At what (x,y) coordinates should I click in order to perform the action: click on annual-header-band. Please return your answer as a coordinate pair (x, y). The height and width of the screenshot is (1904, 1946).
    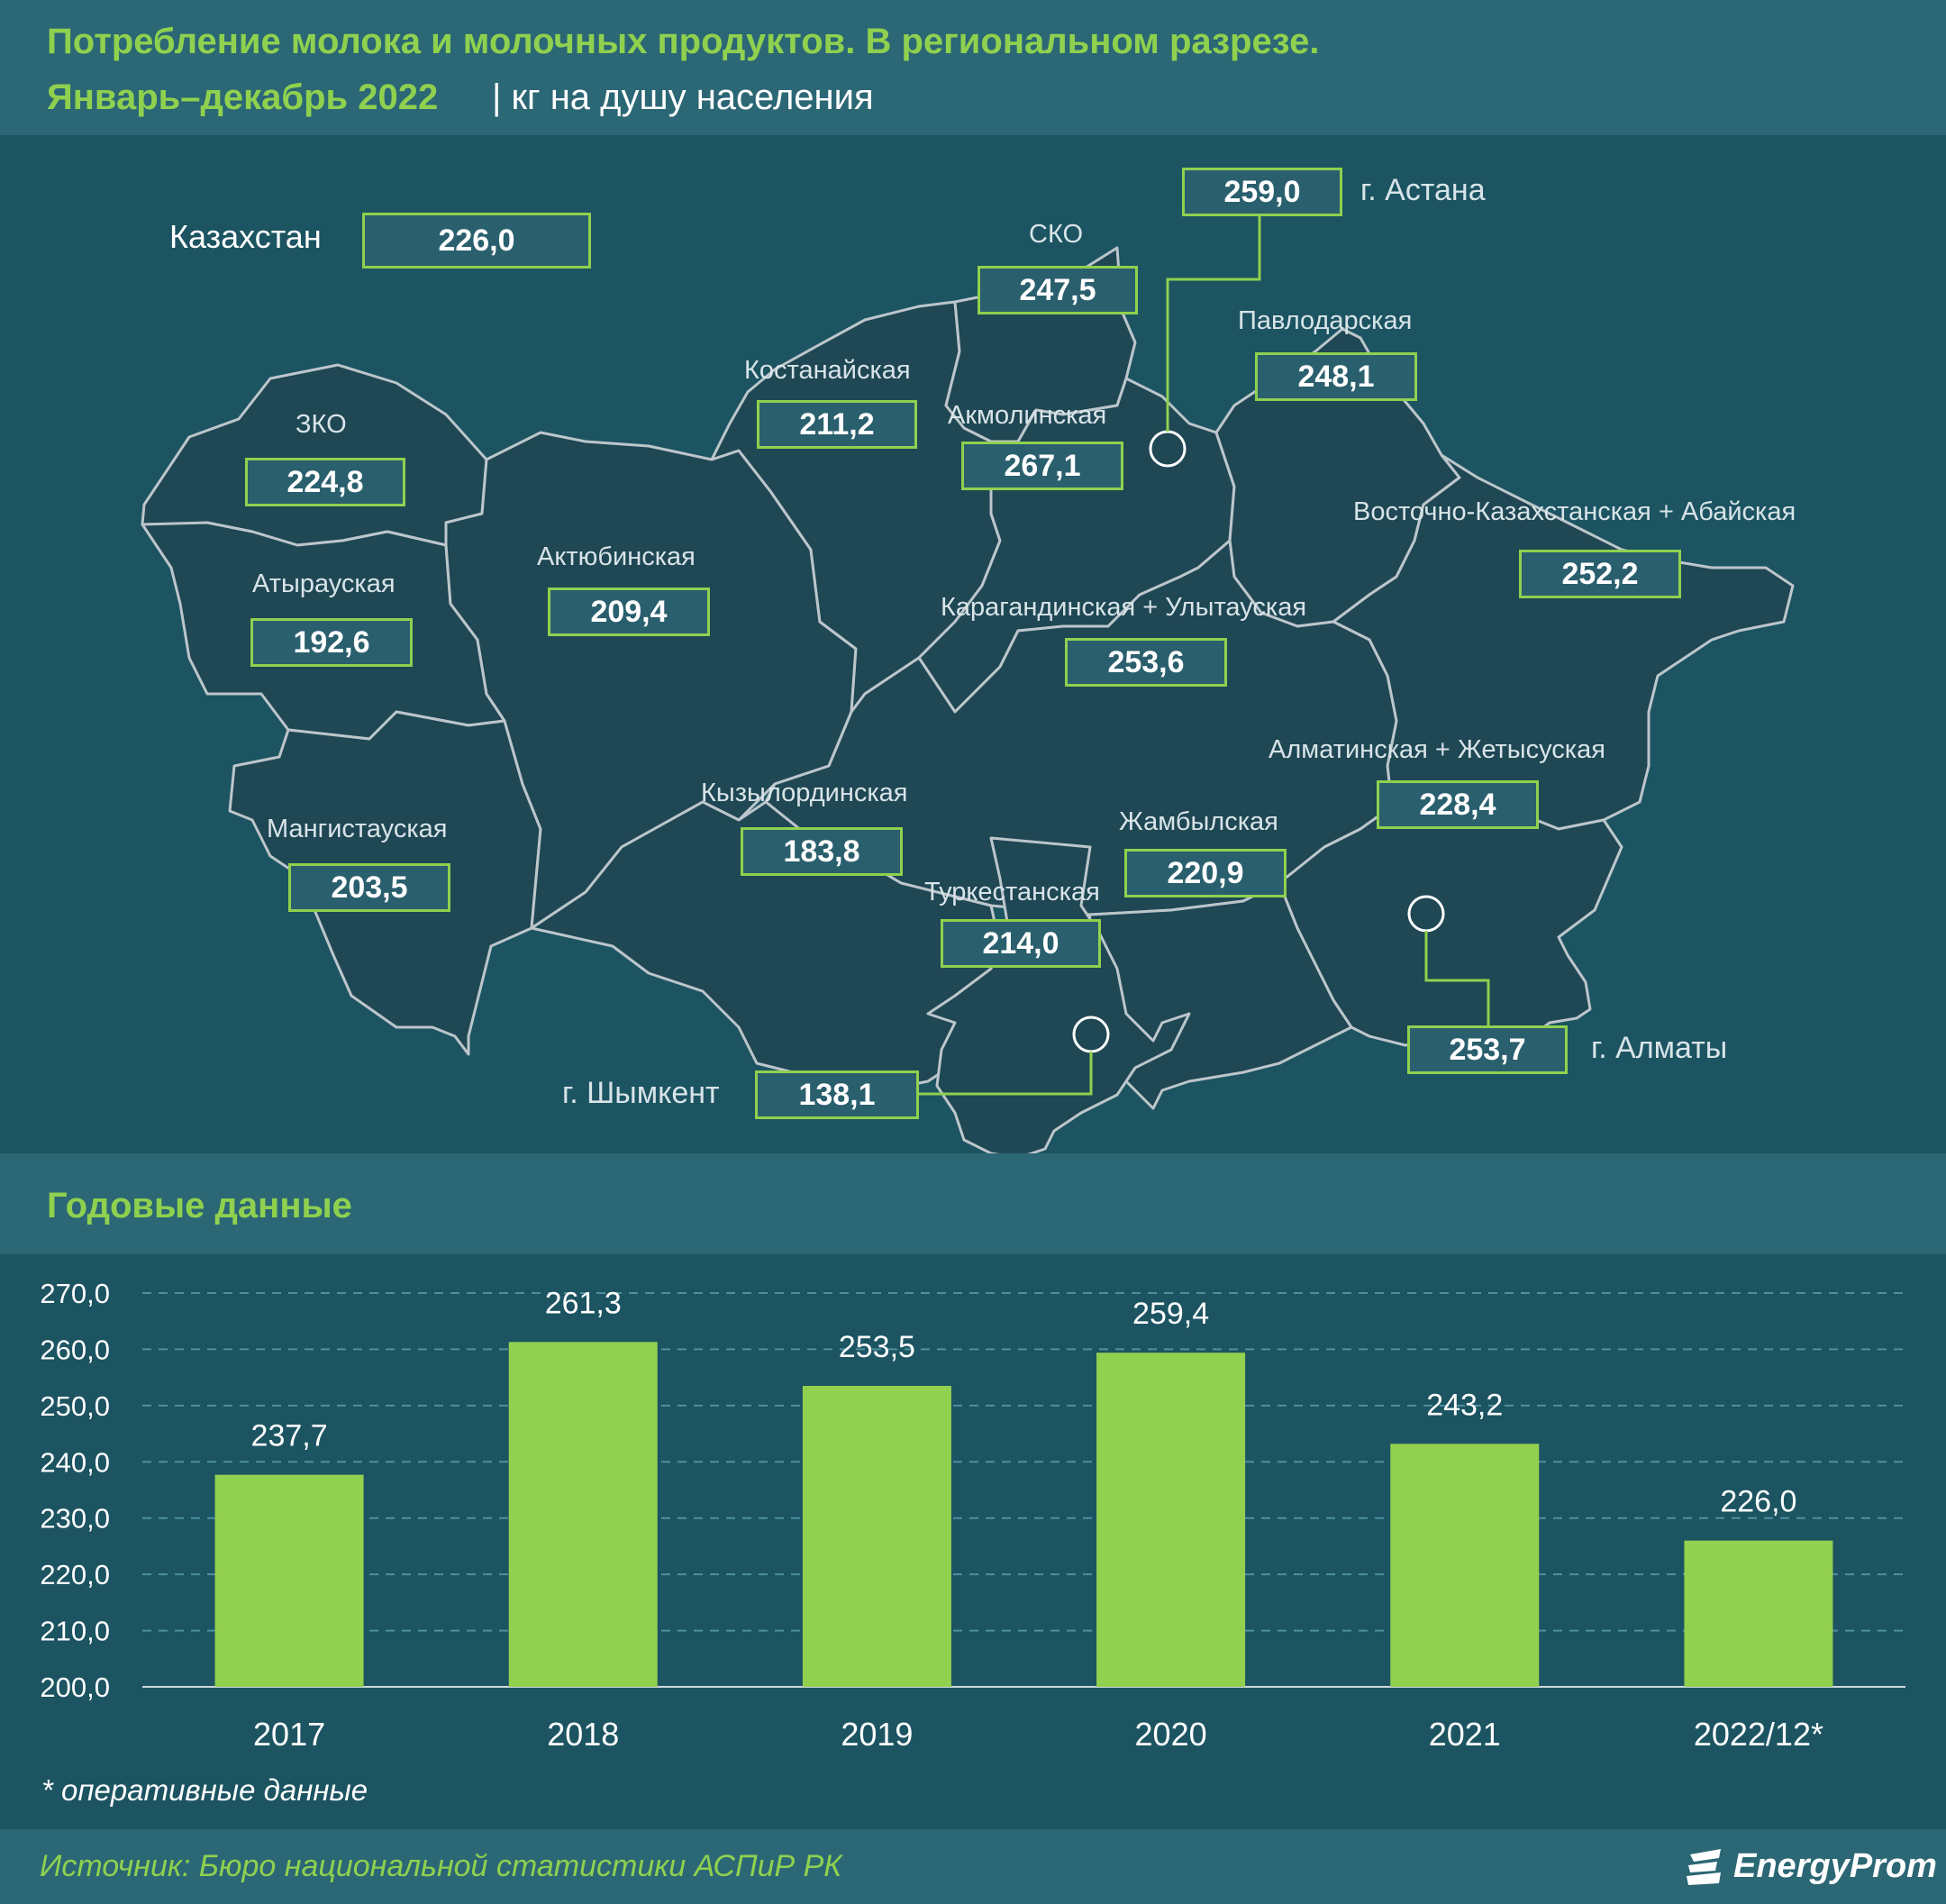
    Looking at the image, I should click on (973, 1203).